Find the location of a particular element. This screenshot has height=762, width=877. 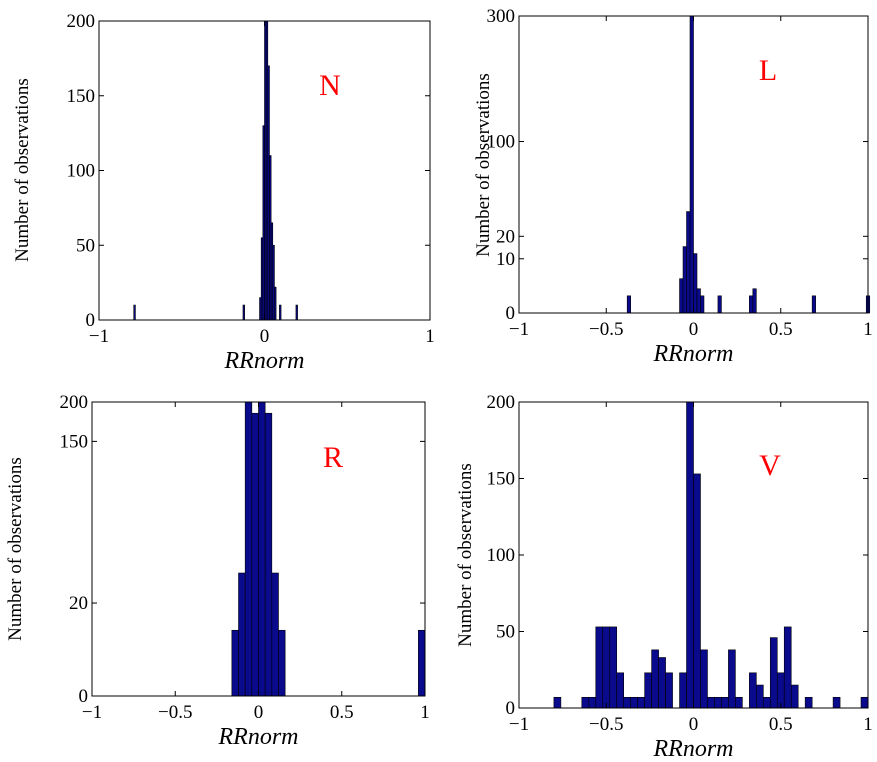

panel-label: N is located at coordinates (330, 85).